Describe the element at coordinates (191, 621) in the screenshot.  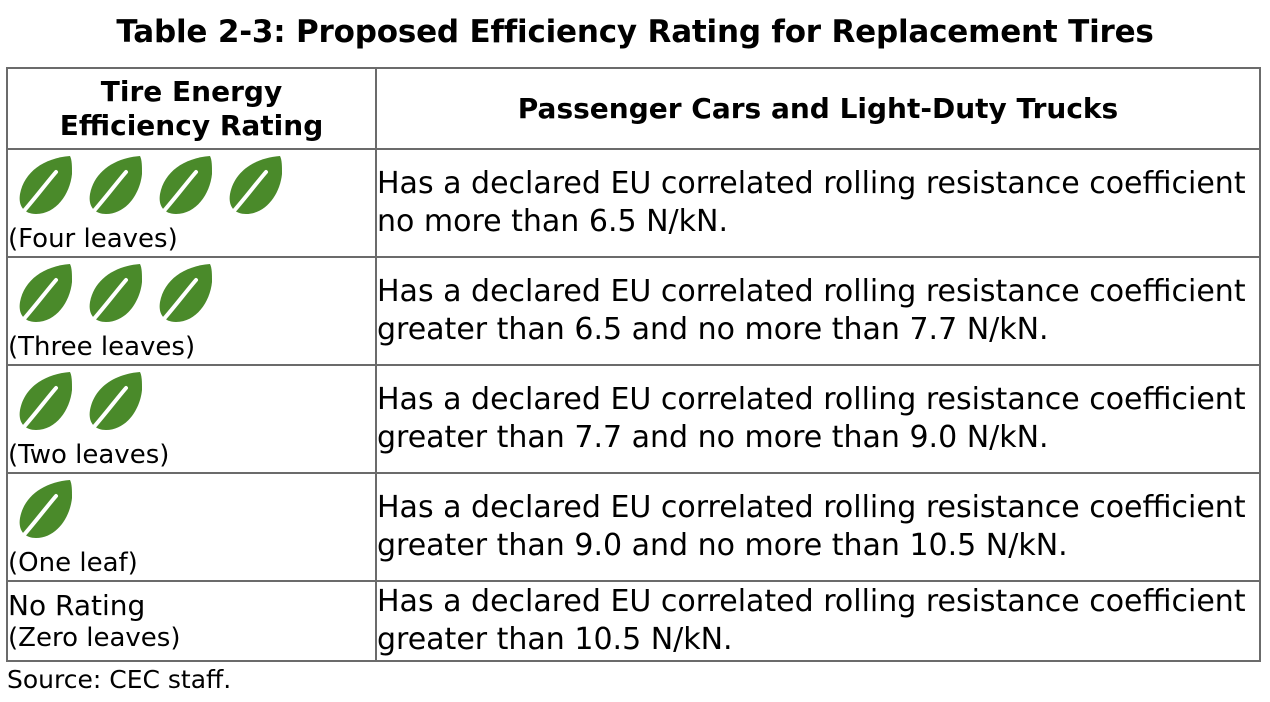
I see `rating-cell-zero: No Rating (Zero leaves)` at that location.